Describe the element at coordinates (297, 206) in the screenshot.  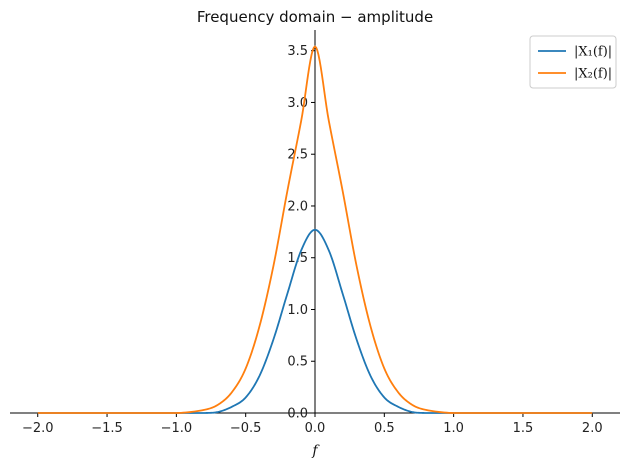
I see `y-tick-label: 2.0` at that location.